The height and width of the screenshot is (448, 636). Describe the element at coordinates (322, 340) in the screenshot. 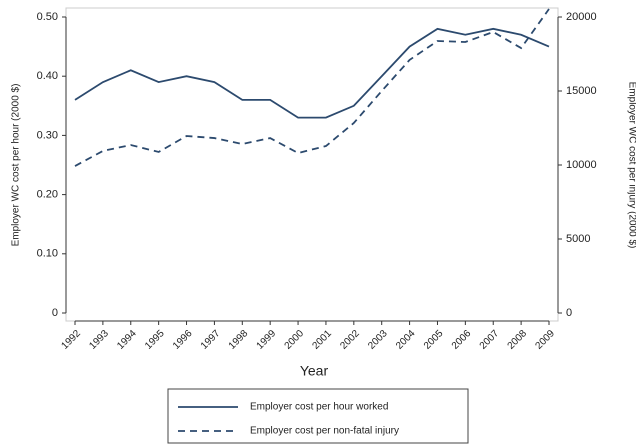

I see `x-tick-label: 2001` at that location.